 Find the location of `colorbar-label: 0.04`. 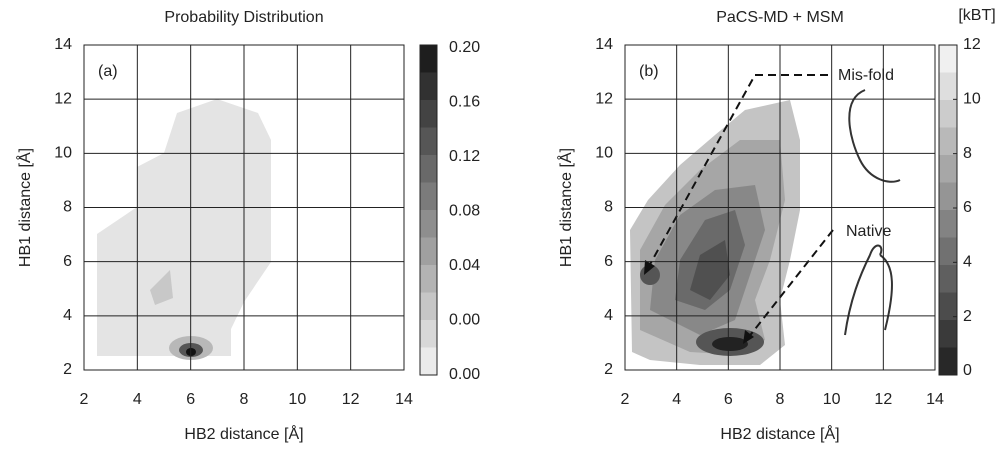

colorbar-label: 0.04 is located at coordinates (464, 265).